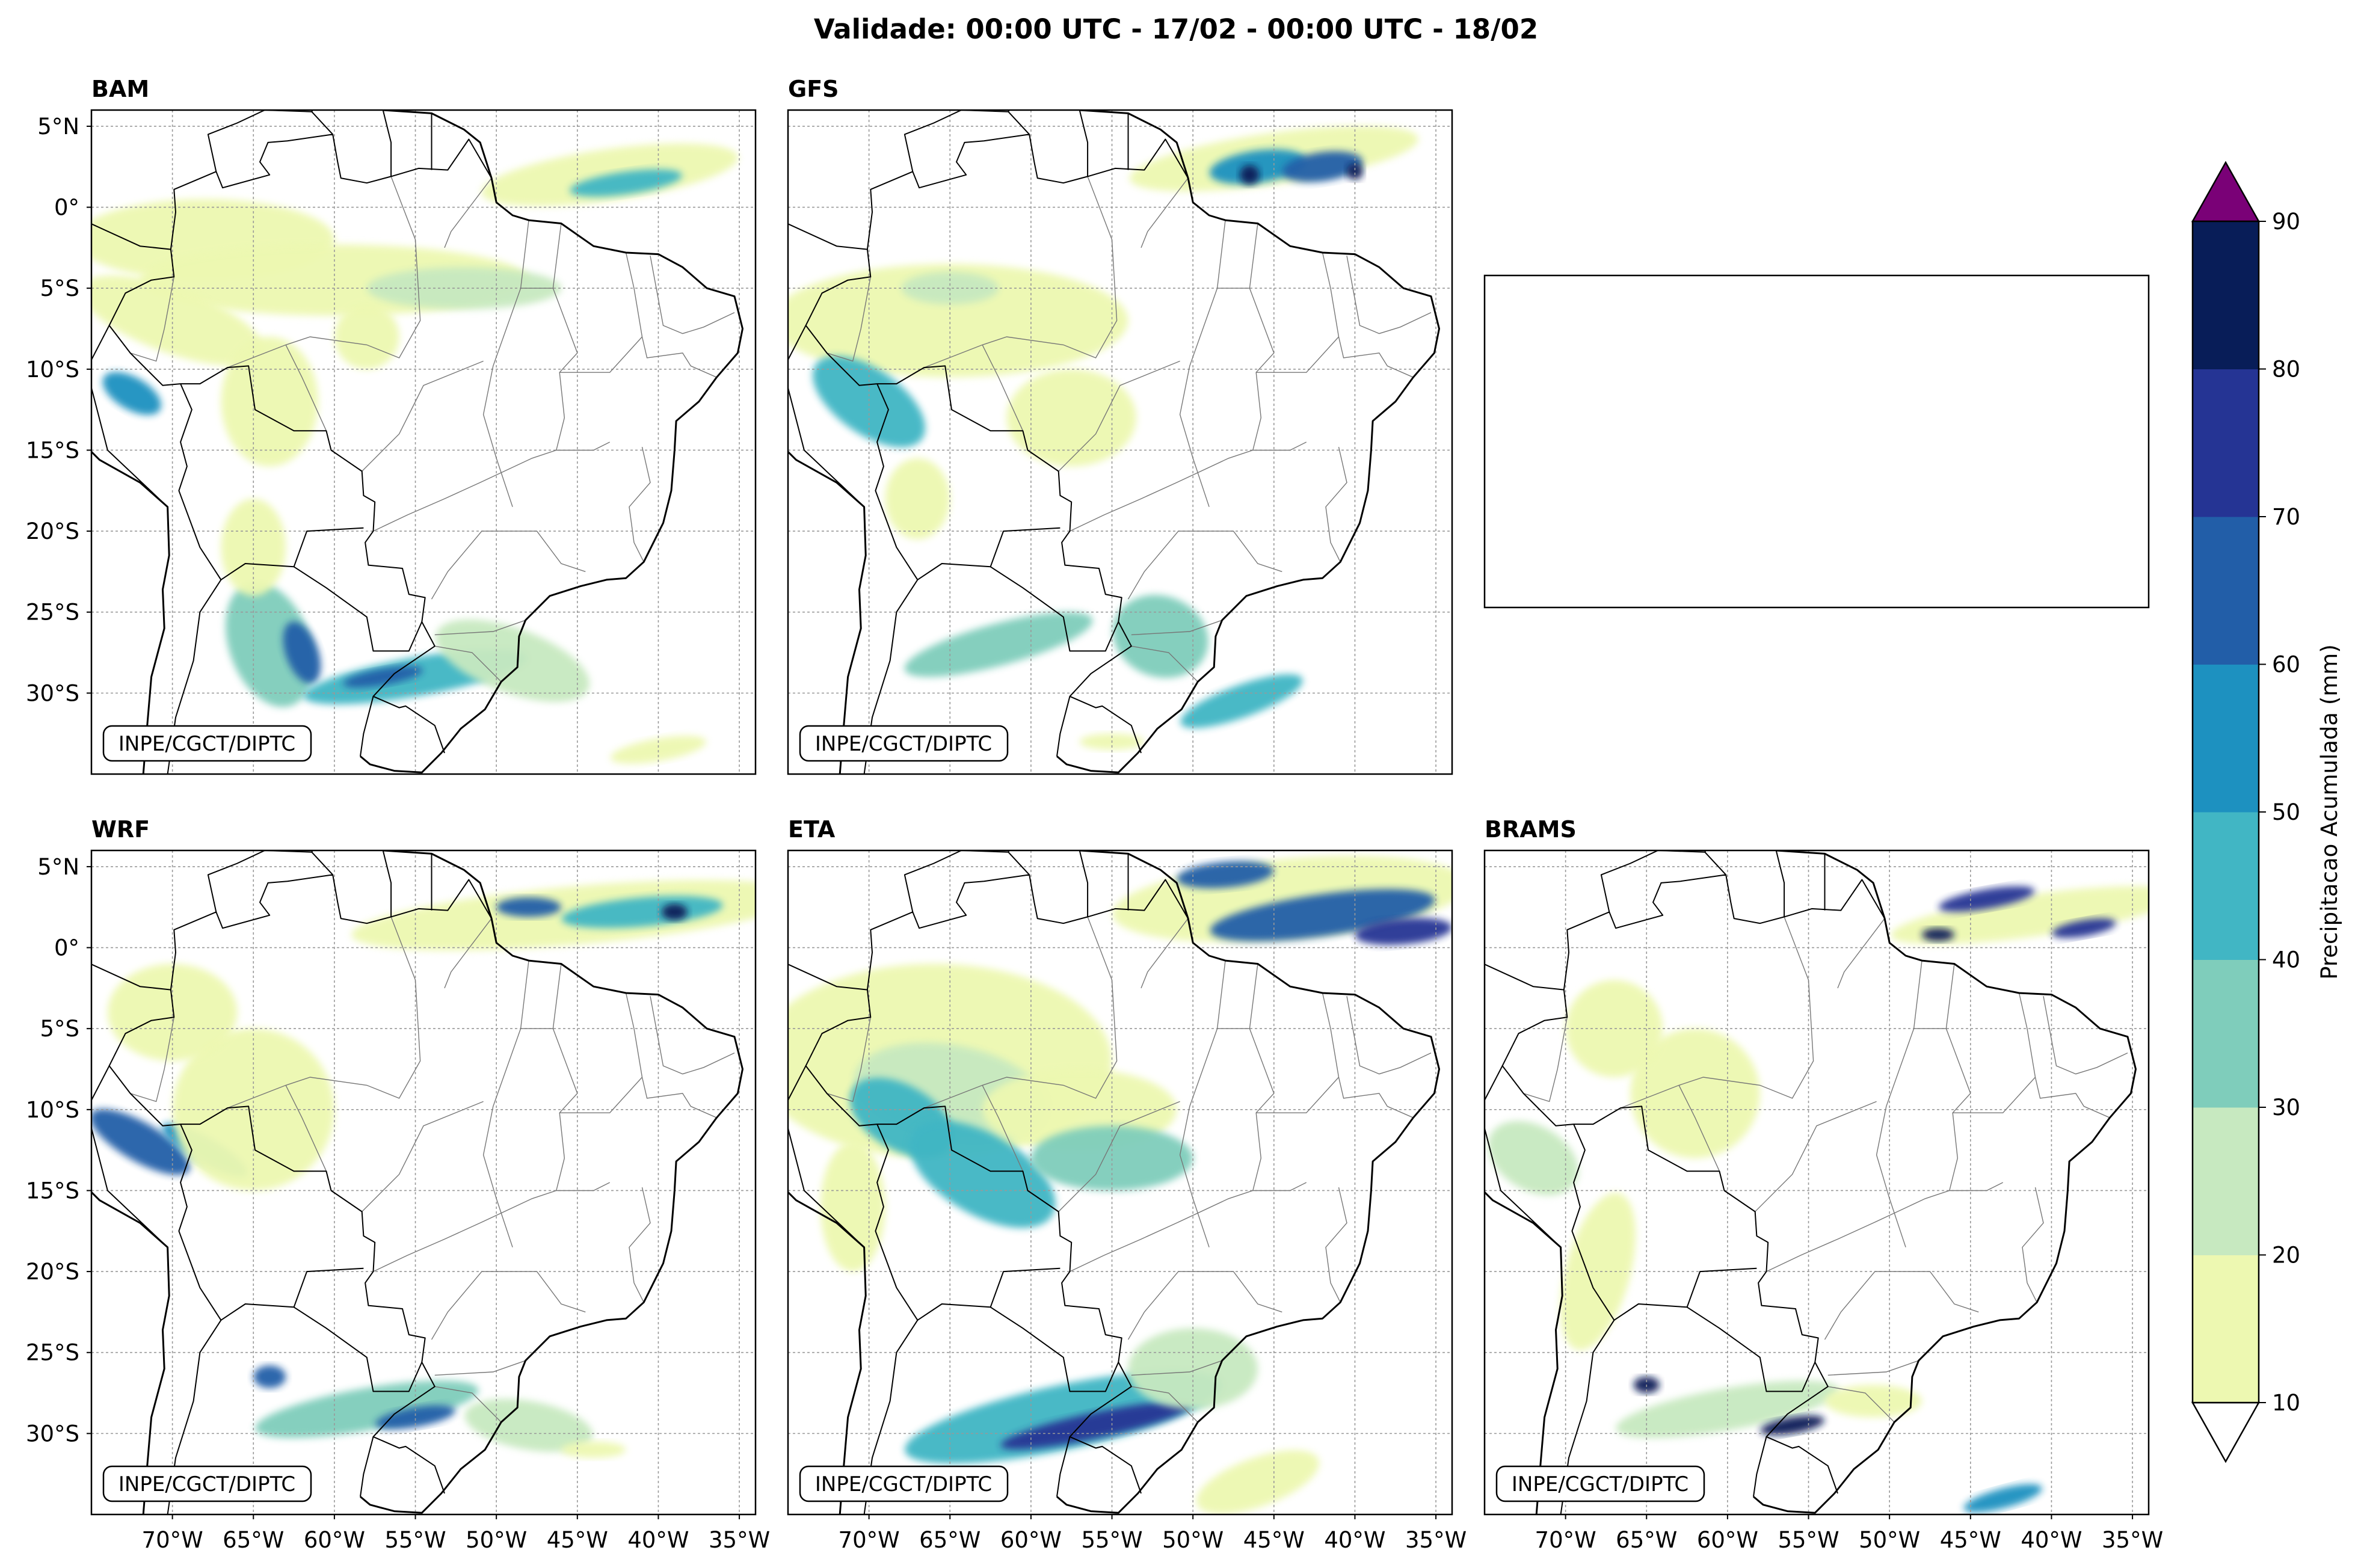  What do you see at coordinates (1355, 1540) in the screenshot?
I see `lon-tick-label: 40°W` at bounding box center [1355, 1540].